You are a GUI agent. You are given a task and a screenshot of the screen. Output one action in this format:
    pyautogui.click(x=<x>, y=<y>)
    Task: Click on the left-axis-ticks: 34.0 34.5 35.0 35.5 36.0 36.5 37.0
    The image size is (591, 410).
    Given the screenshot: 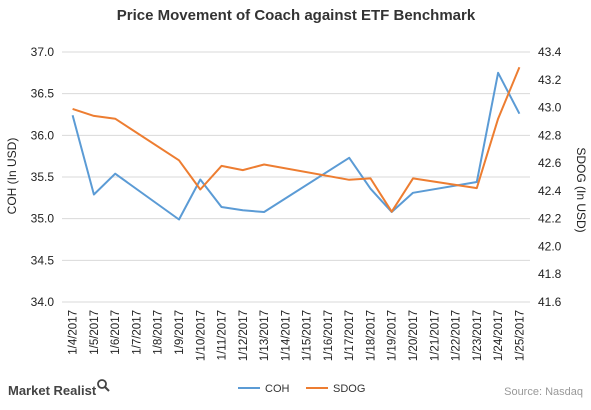 What is the action you would take?
    pyautogui.click(x=43, y=177)
    